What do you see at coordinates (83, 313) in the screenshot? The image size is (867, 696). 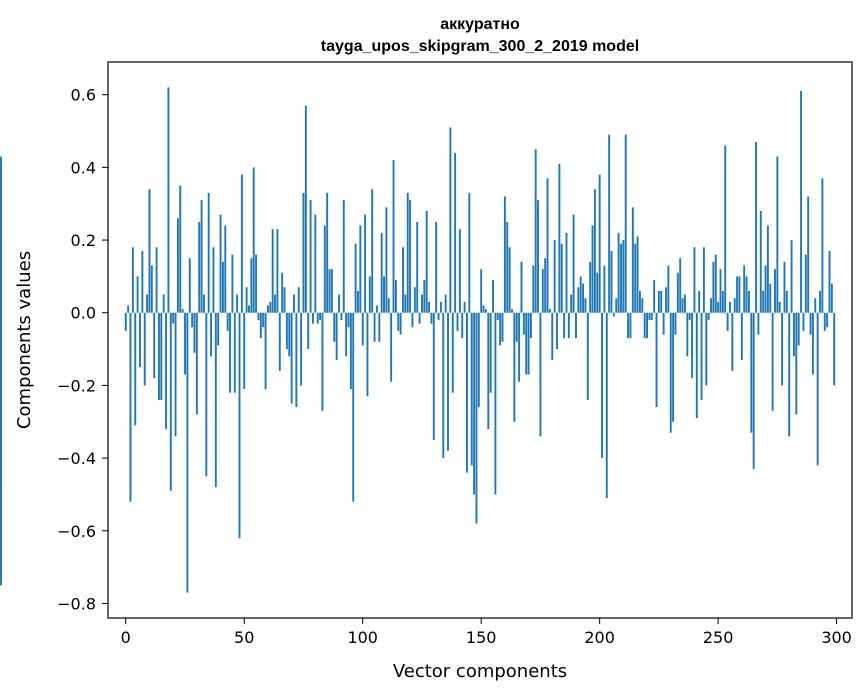 I see `y-tick-label: 0.0` at bounding box center [83, 313].